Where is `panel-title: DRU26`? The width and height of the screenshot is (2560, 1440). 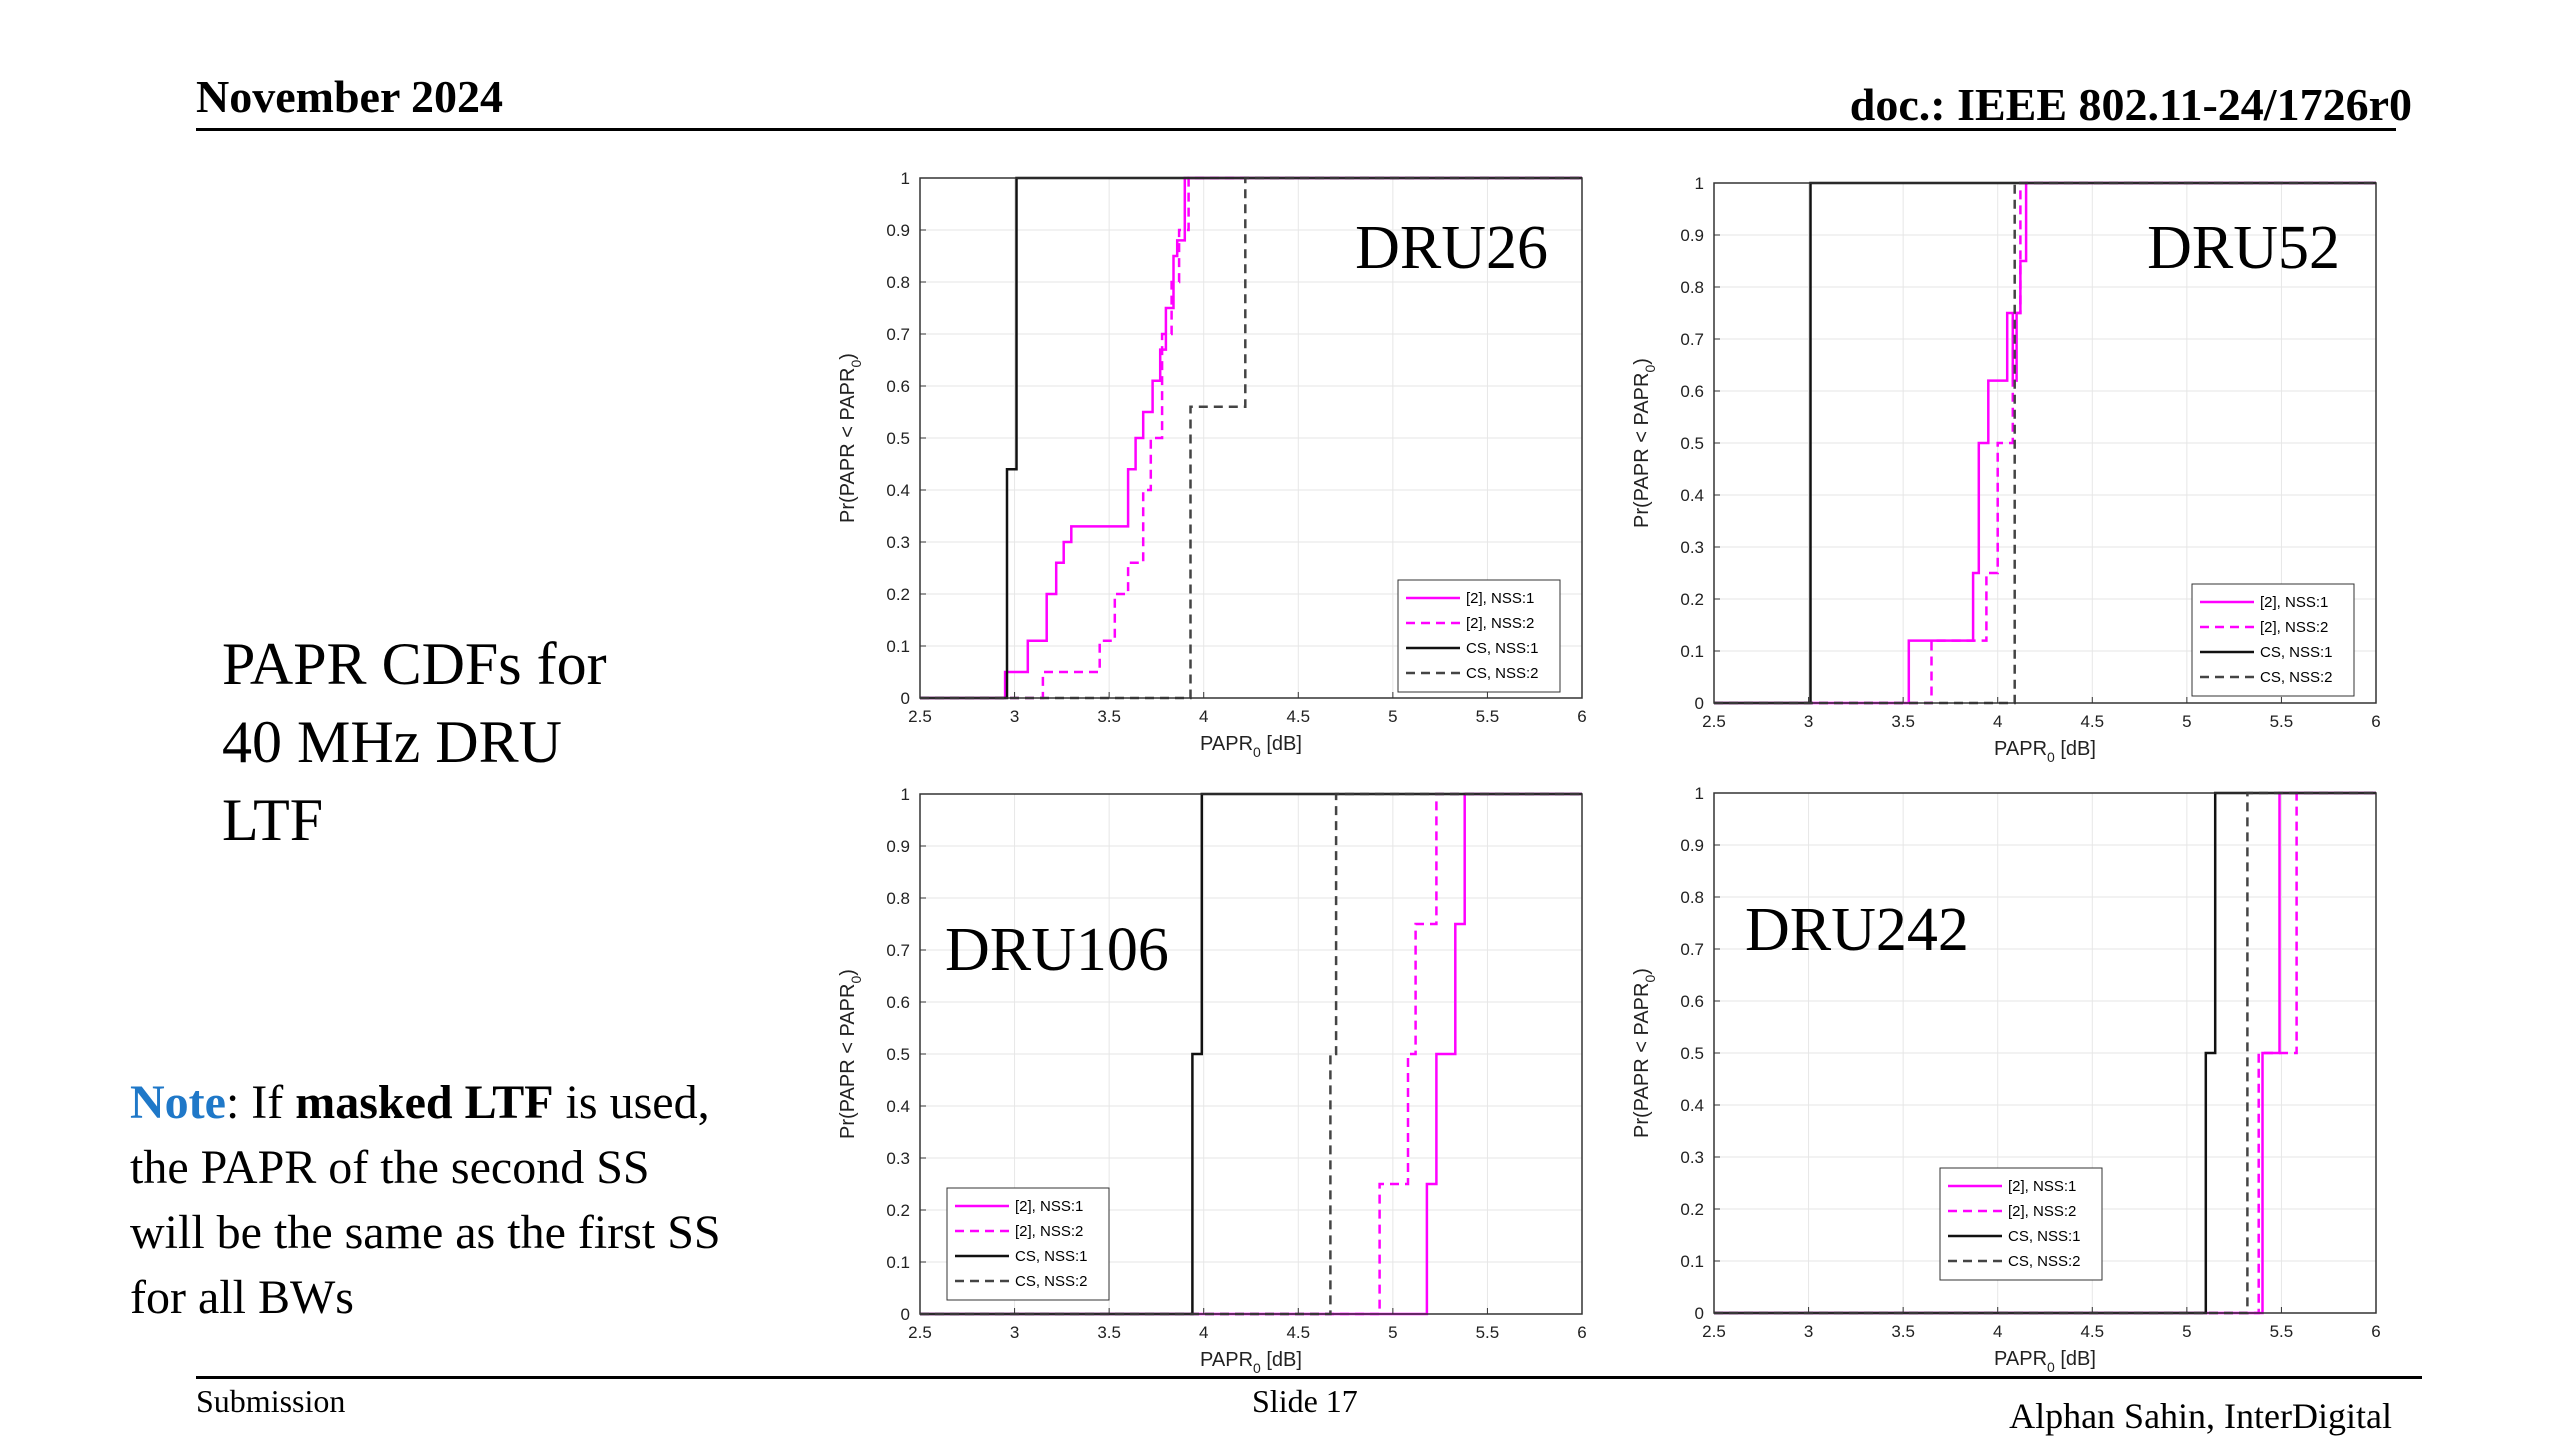 panel-title: DRU26 is located at coordinates (1451, 248).